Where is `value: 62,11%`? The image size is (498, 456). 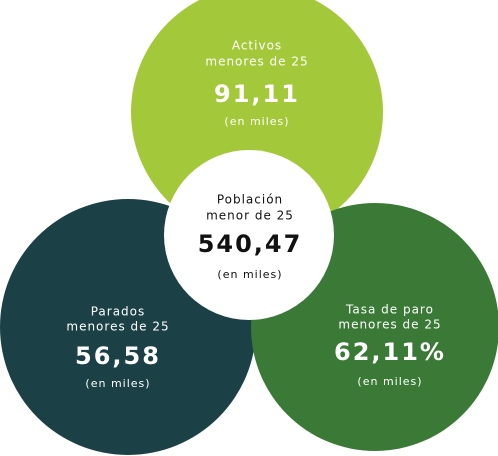
value: 62,11% is located at coordinates (390, 352).